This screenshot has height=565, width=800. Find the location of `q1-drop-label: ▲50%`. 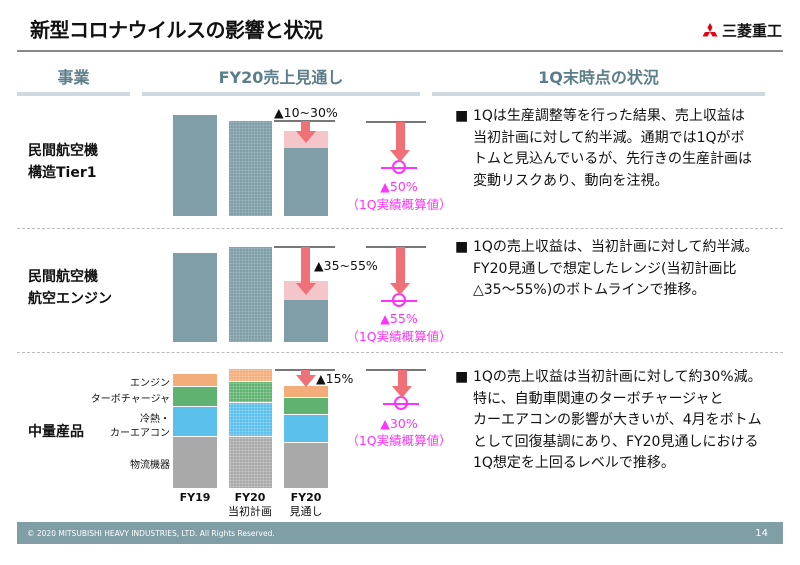

q1-drop-label: ▲50% is located at coordinates (399, 186).